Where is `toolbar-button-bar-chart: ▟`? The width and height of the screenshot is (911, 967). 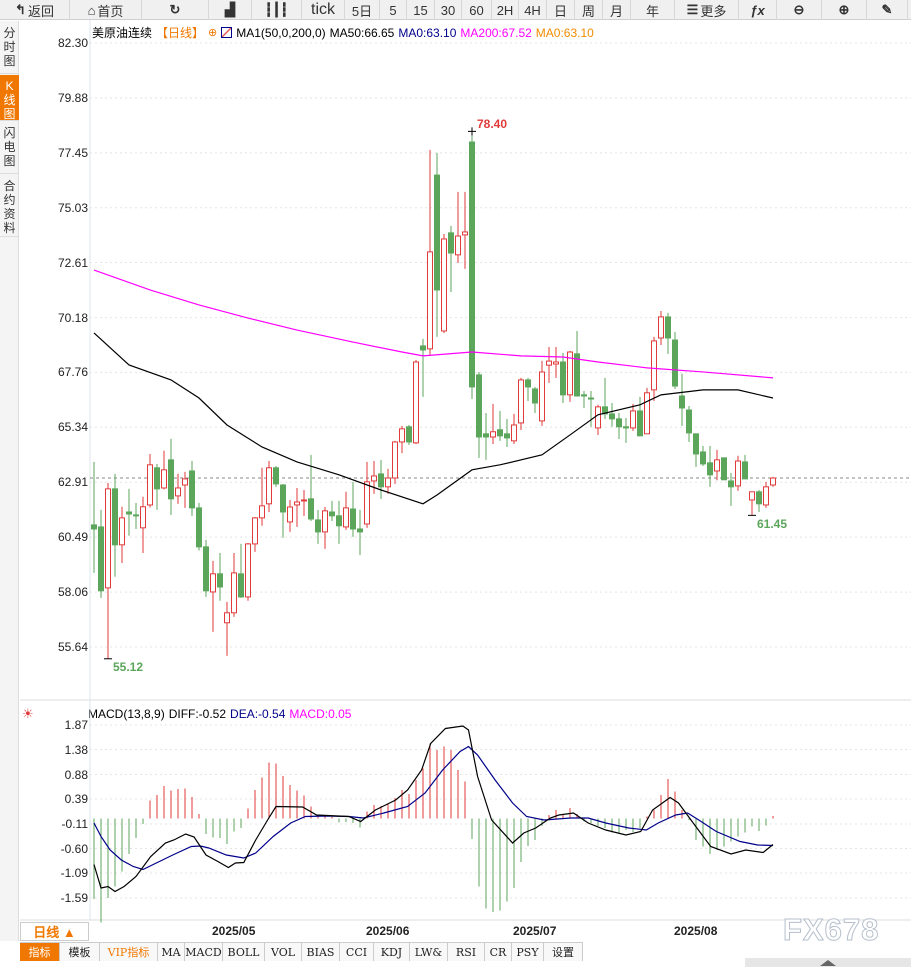
toolbar-button-bar-chart: ▟ is located at coordinates (230, 10).